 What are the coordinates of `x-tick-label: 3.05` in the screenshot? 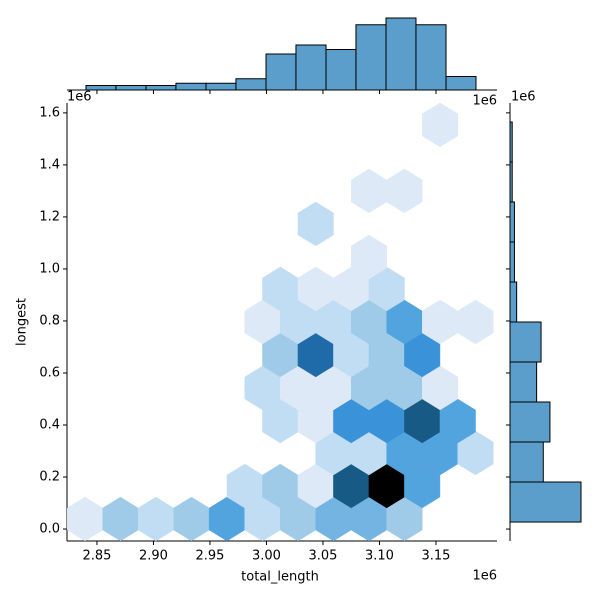 It's located at (322, 556).